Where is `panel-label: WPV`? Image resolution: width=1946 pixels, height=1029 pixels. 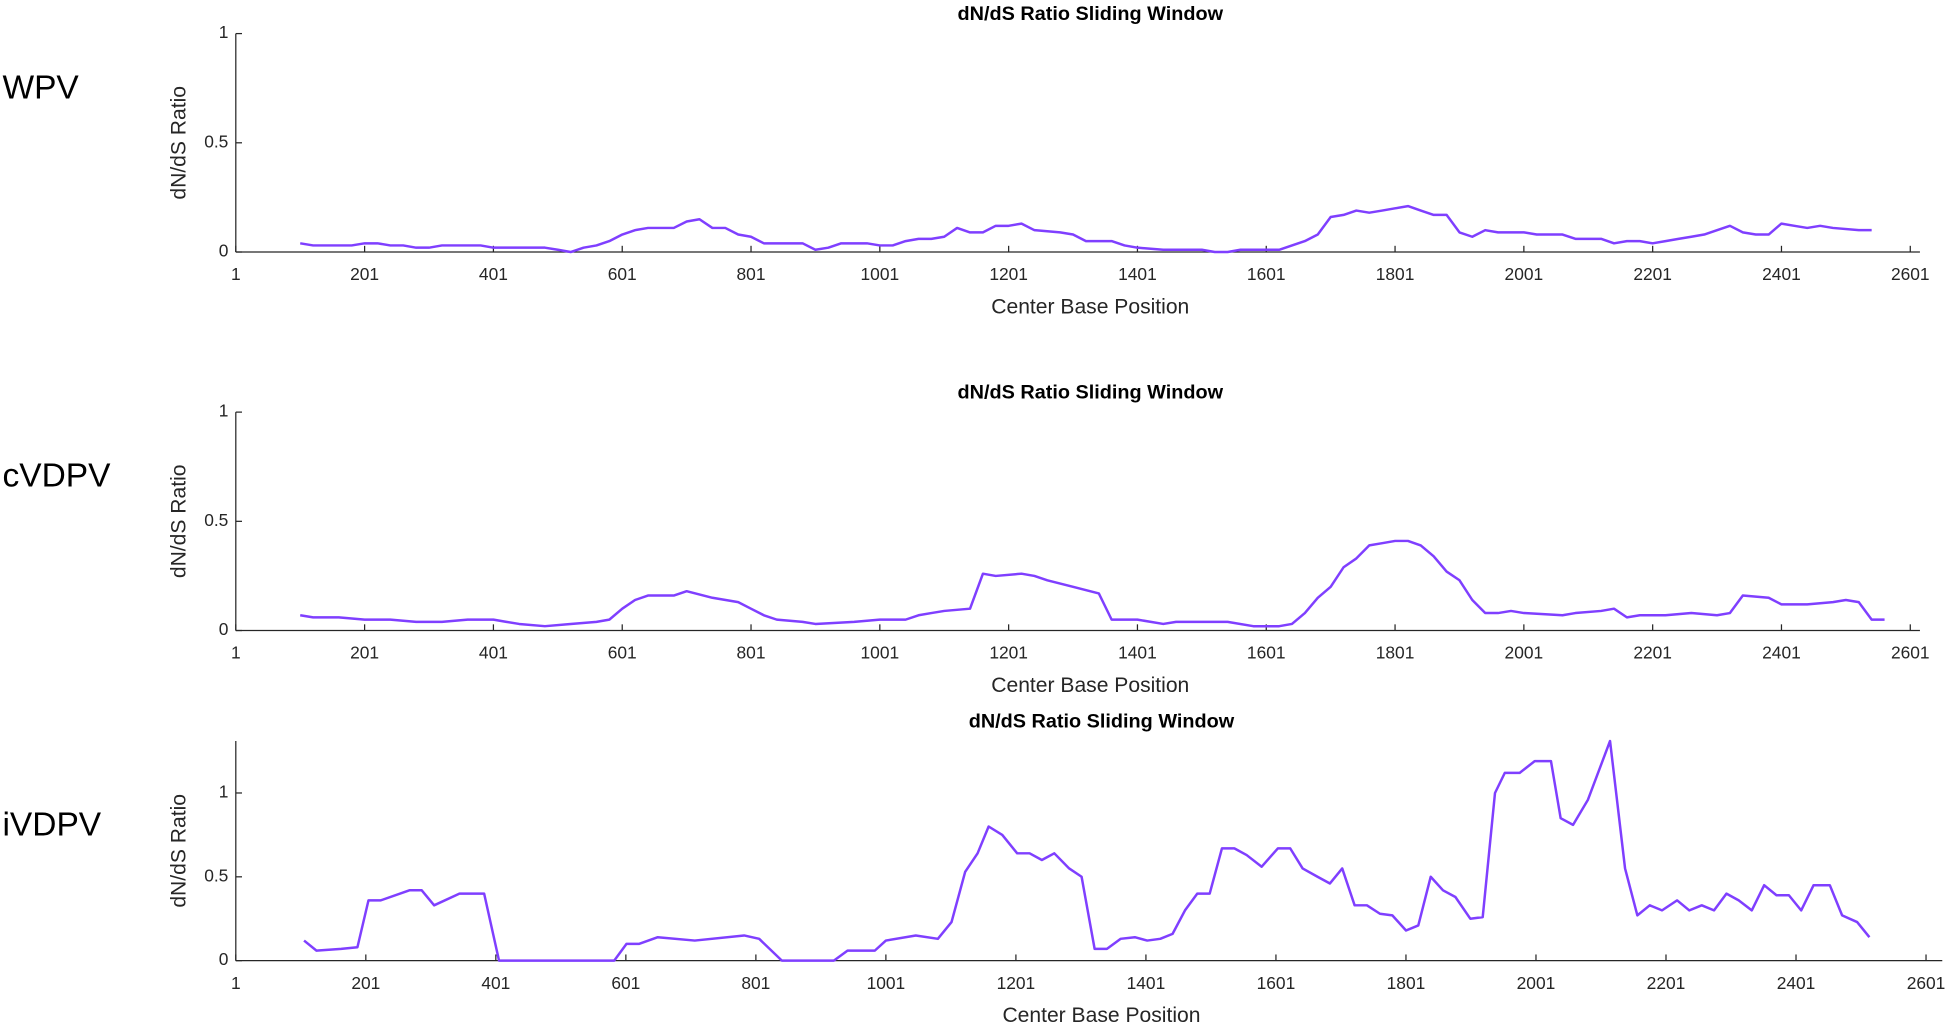 panel-label: WPV is located at coordinates (40, 87).